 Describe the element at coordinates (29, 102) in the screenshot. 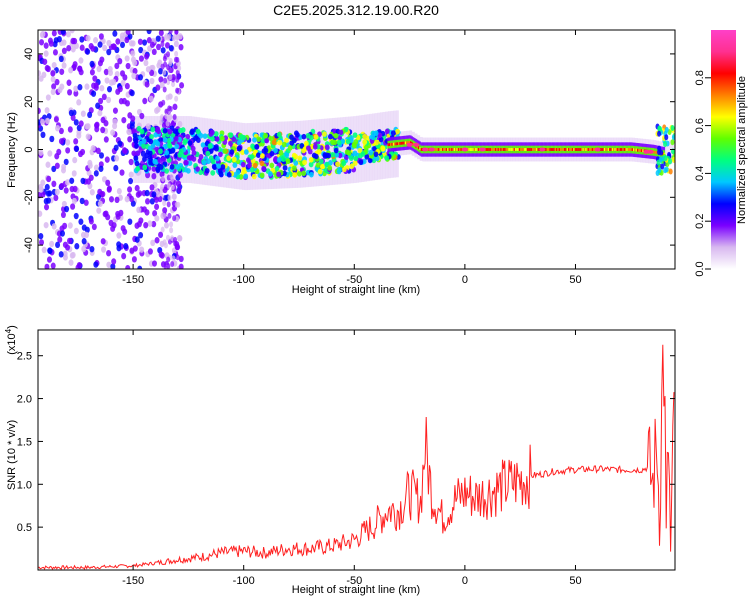

I see `y-tick-label: 20` at that location.